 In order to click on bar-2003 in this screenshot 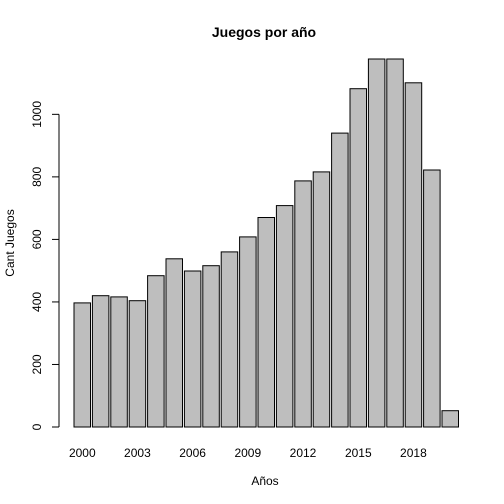, I will do `click(137, 364)`.